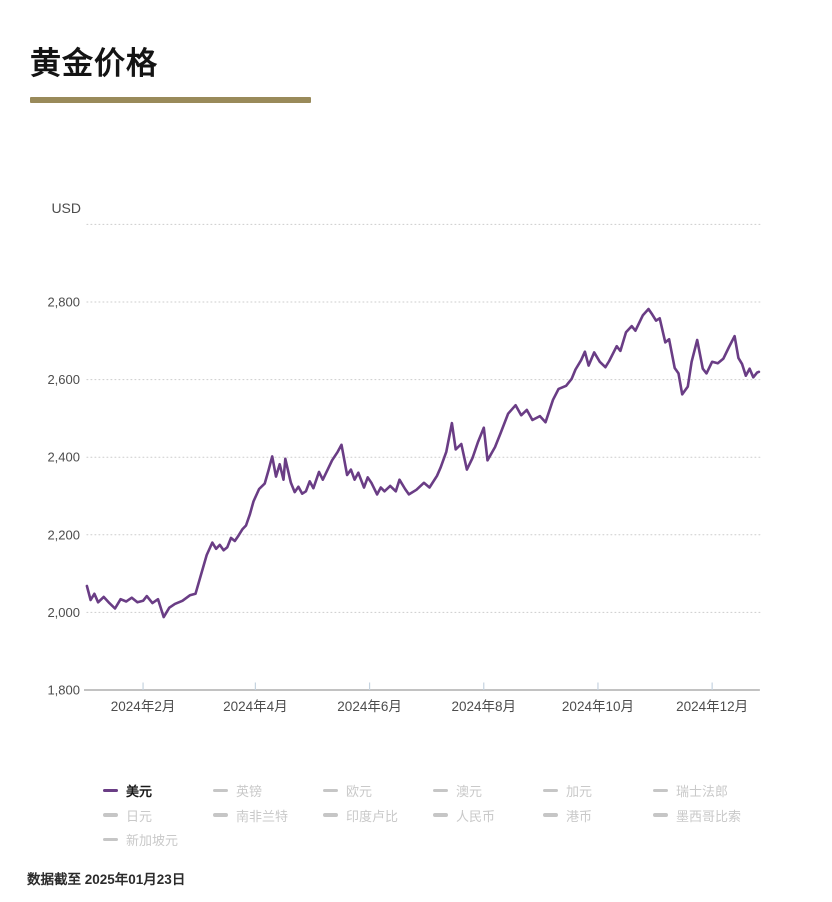 The height and width of the screenshot is (902, 832). Describe the element at coordinates (106, 879) in the screenshot. I see `data-as-of-note: 数据截至 2025年01月23日` at that location.